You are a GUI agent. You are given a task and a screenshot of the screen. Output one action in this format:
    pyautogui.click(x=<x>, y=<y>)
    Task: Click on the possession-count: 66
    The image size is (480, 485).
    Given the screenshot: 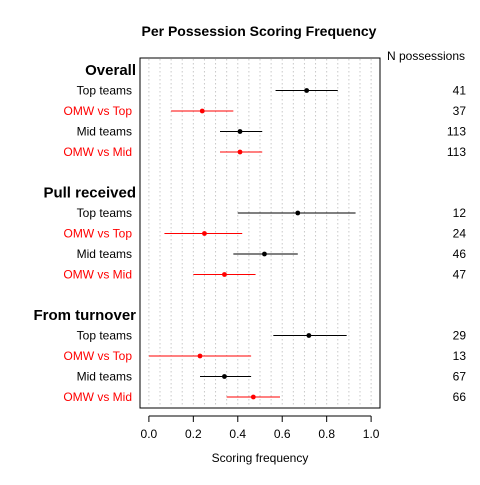 What is the action you would take?
    pyautogui.click(x=460, y=397)
    